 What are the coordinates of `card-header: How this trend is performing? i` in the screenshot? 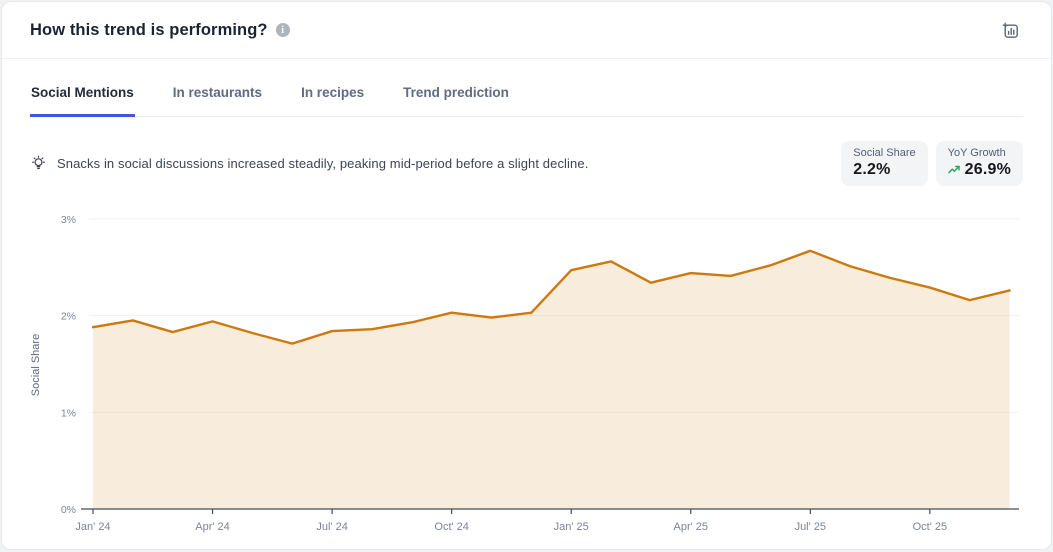 It's located at (526, 30).